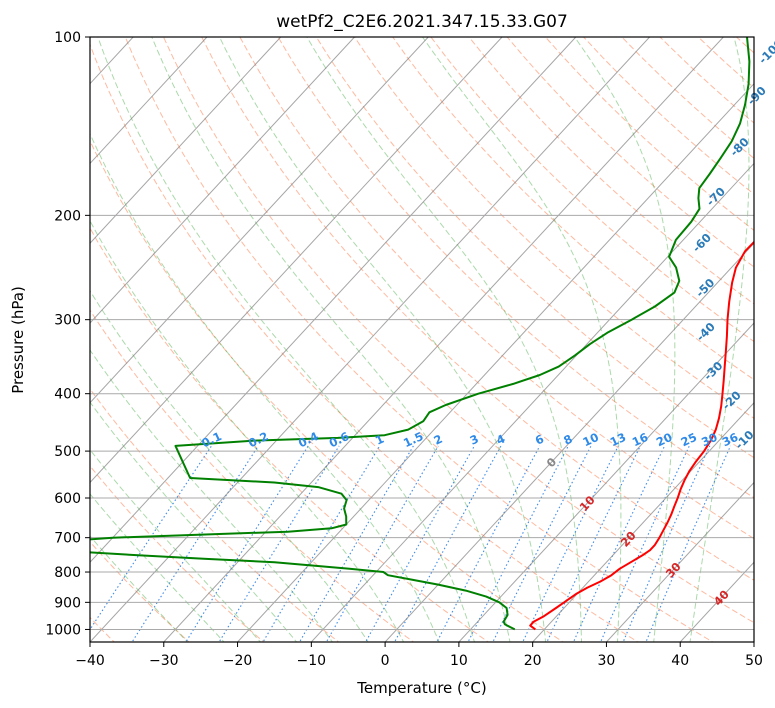  Describe the element at coordinates (640, 439) in the screenshot. I see `mixing-ratio-label: 16` at that location.